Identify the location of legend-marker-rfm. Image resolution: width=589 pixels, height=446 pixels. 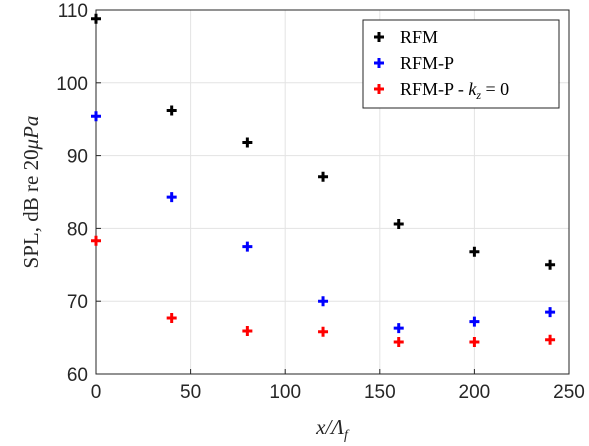
(379, 37).